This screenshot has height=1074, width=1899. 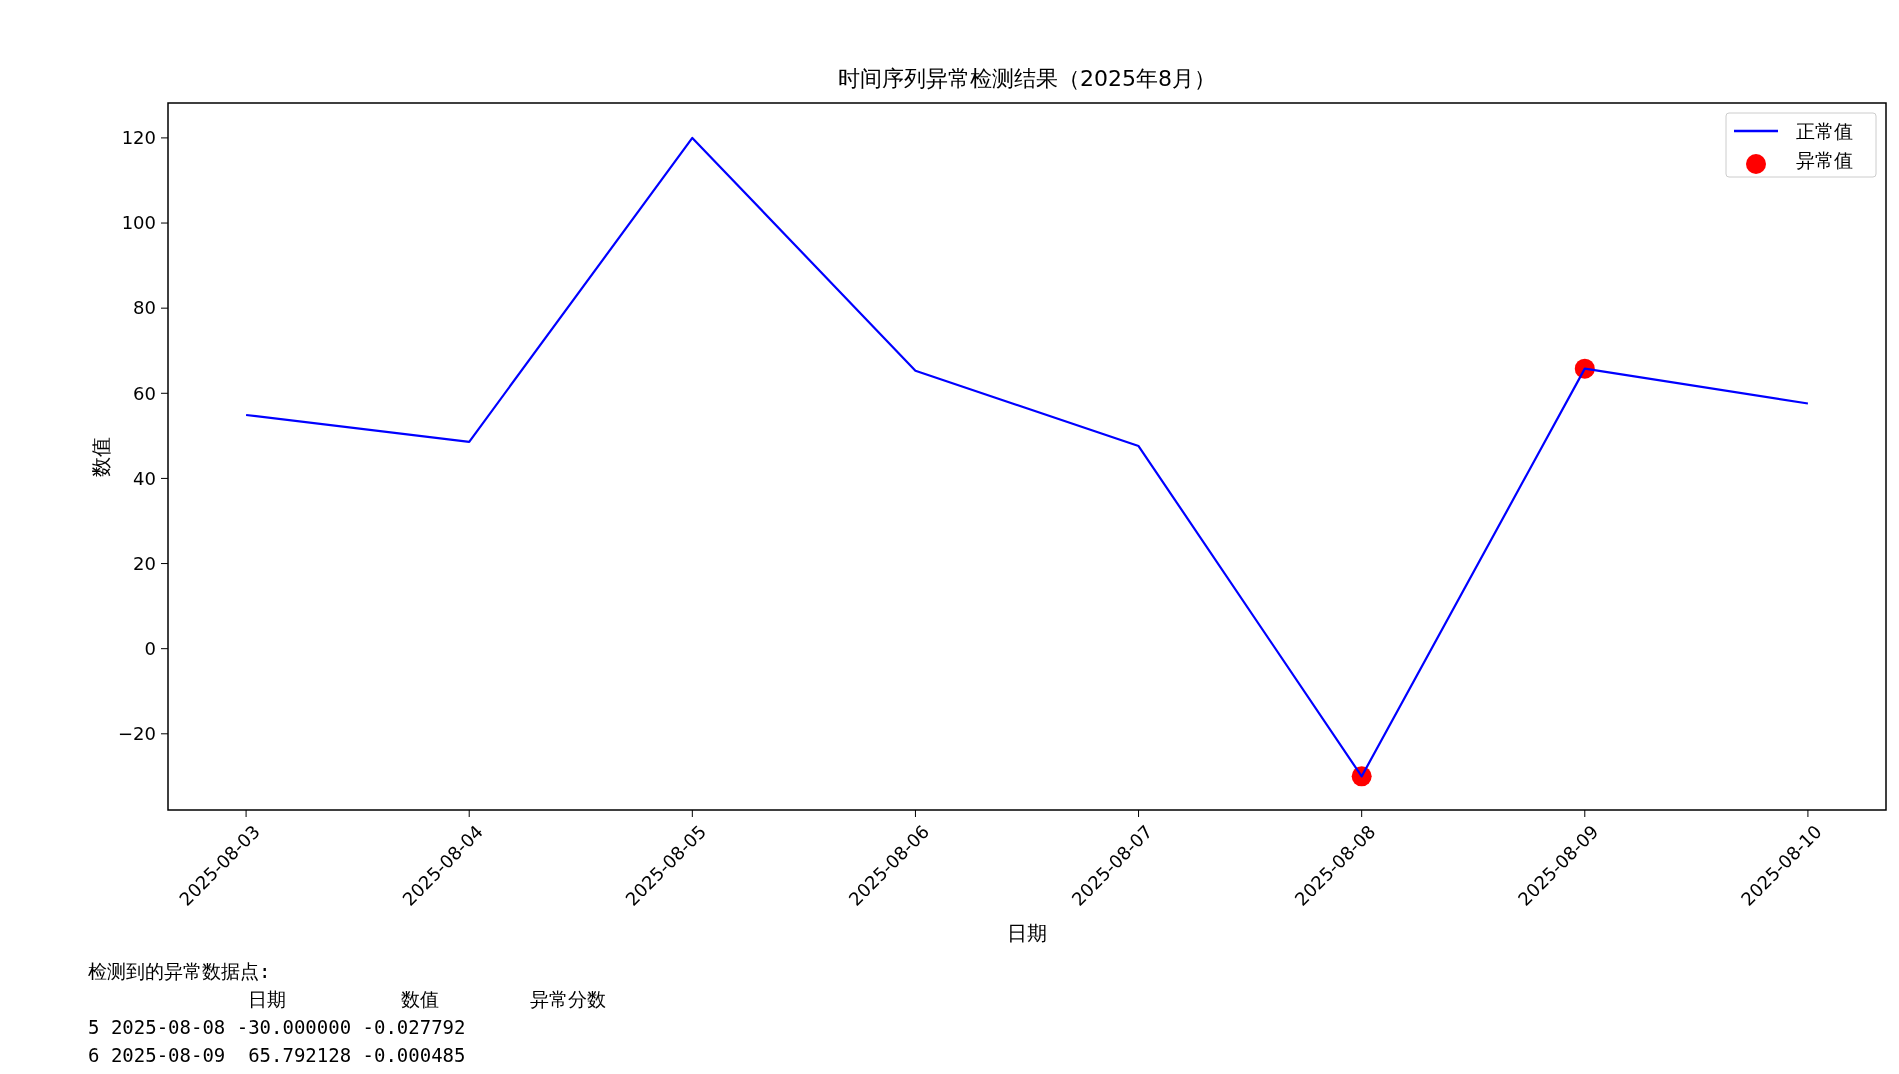 I want to click on text: 检测到的异常数据点:, so click(x=179, y=971).